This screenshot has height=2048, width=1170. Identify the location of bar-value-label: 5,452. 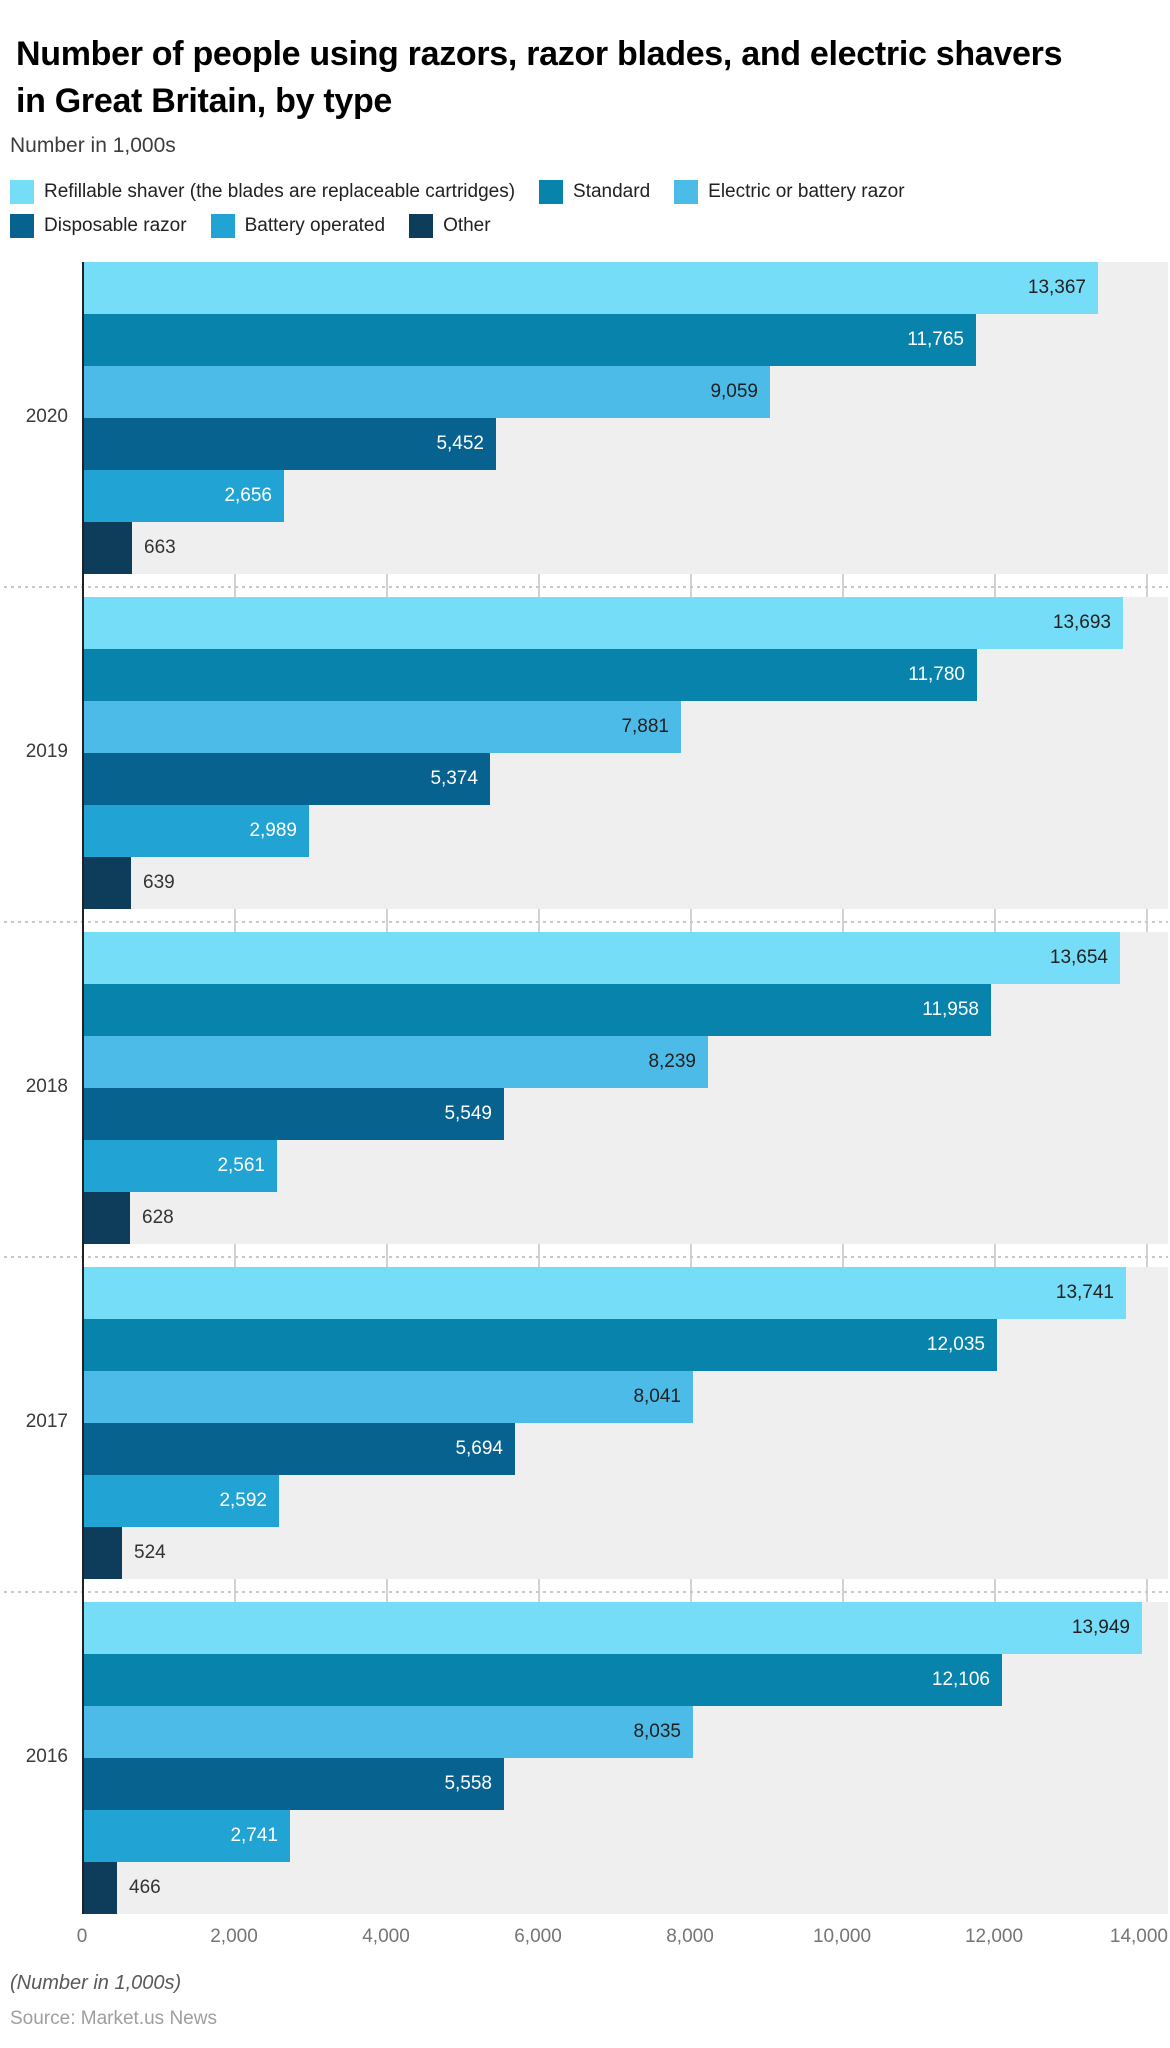
(460, 443).